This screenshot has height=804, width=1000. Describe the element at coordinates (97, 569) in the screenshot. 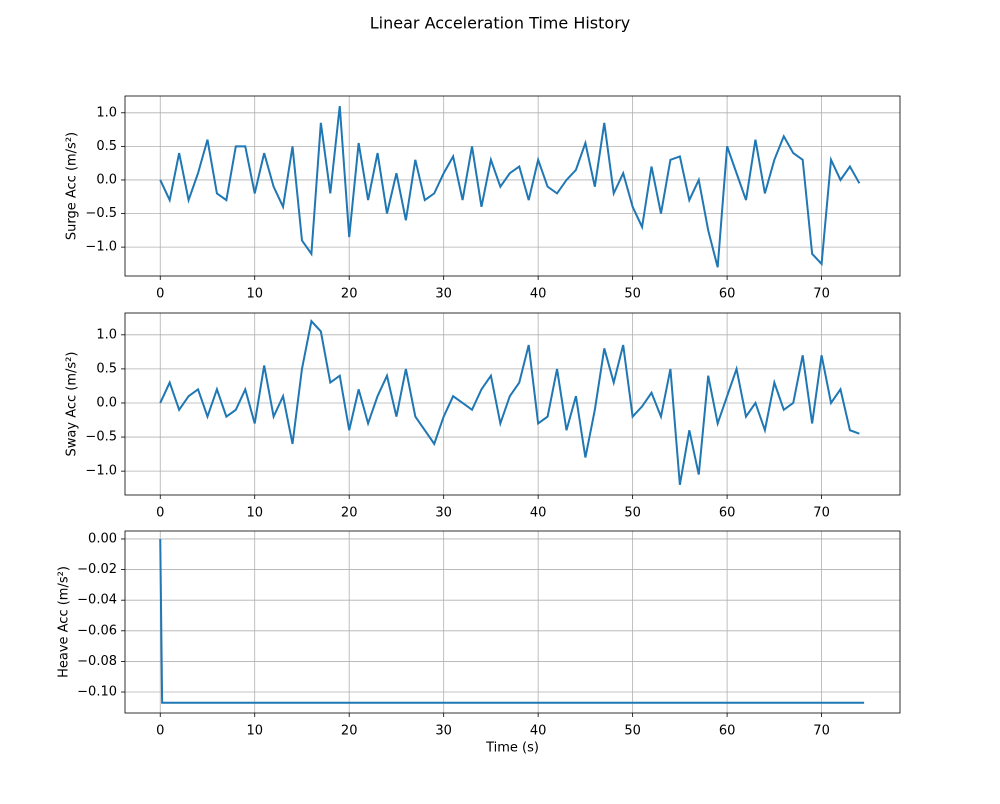

I see `y-tick-label: −0.02` at that location.